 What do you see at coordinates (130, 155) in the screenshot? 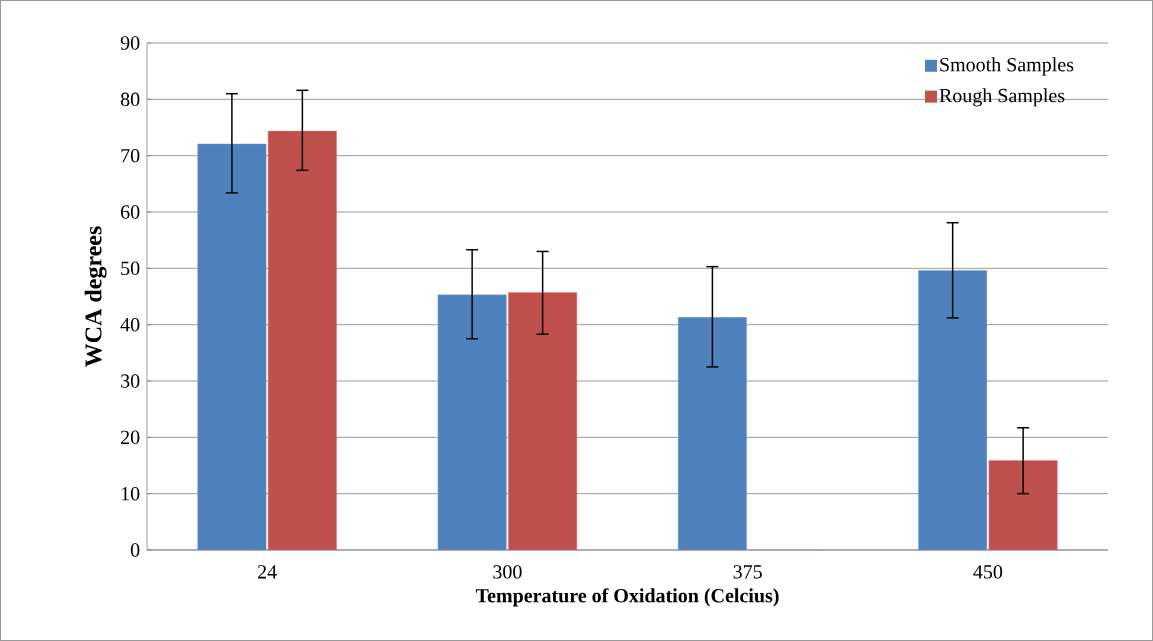
I see `y-tick-label: 70` at bounding box center [130, 155].